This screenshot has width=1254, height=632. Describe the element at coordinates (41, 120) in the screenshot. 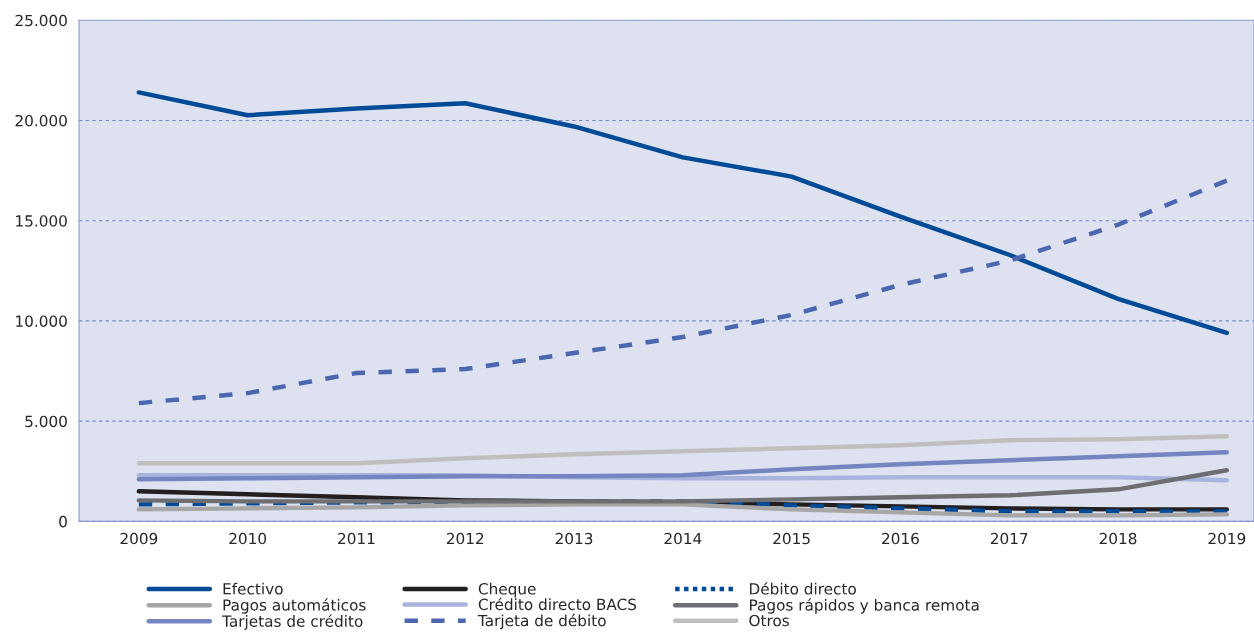

I see `y-tick-label: 20.000` at that location.